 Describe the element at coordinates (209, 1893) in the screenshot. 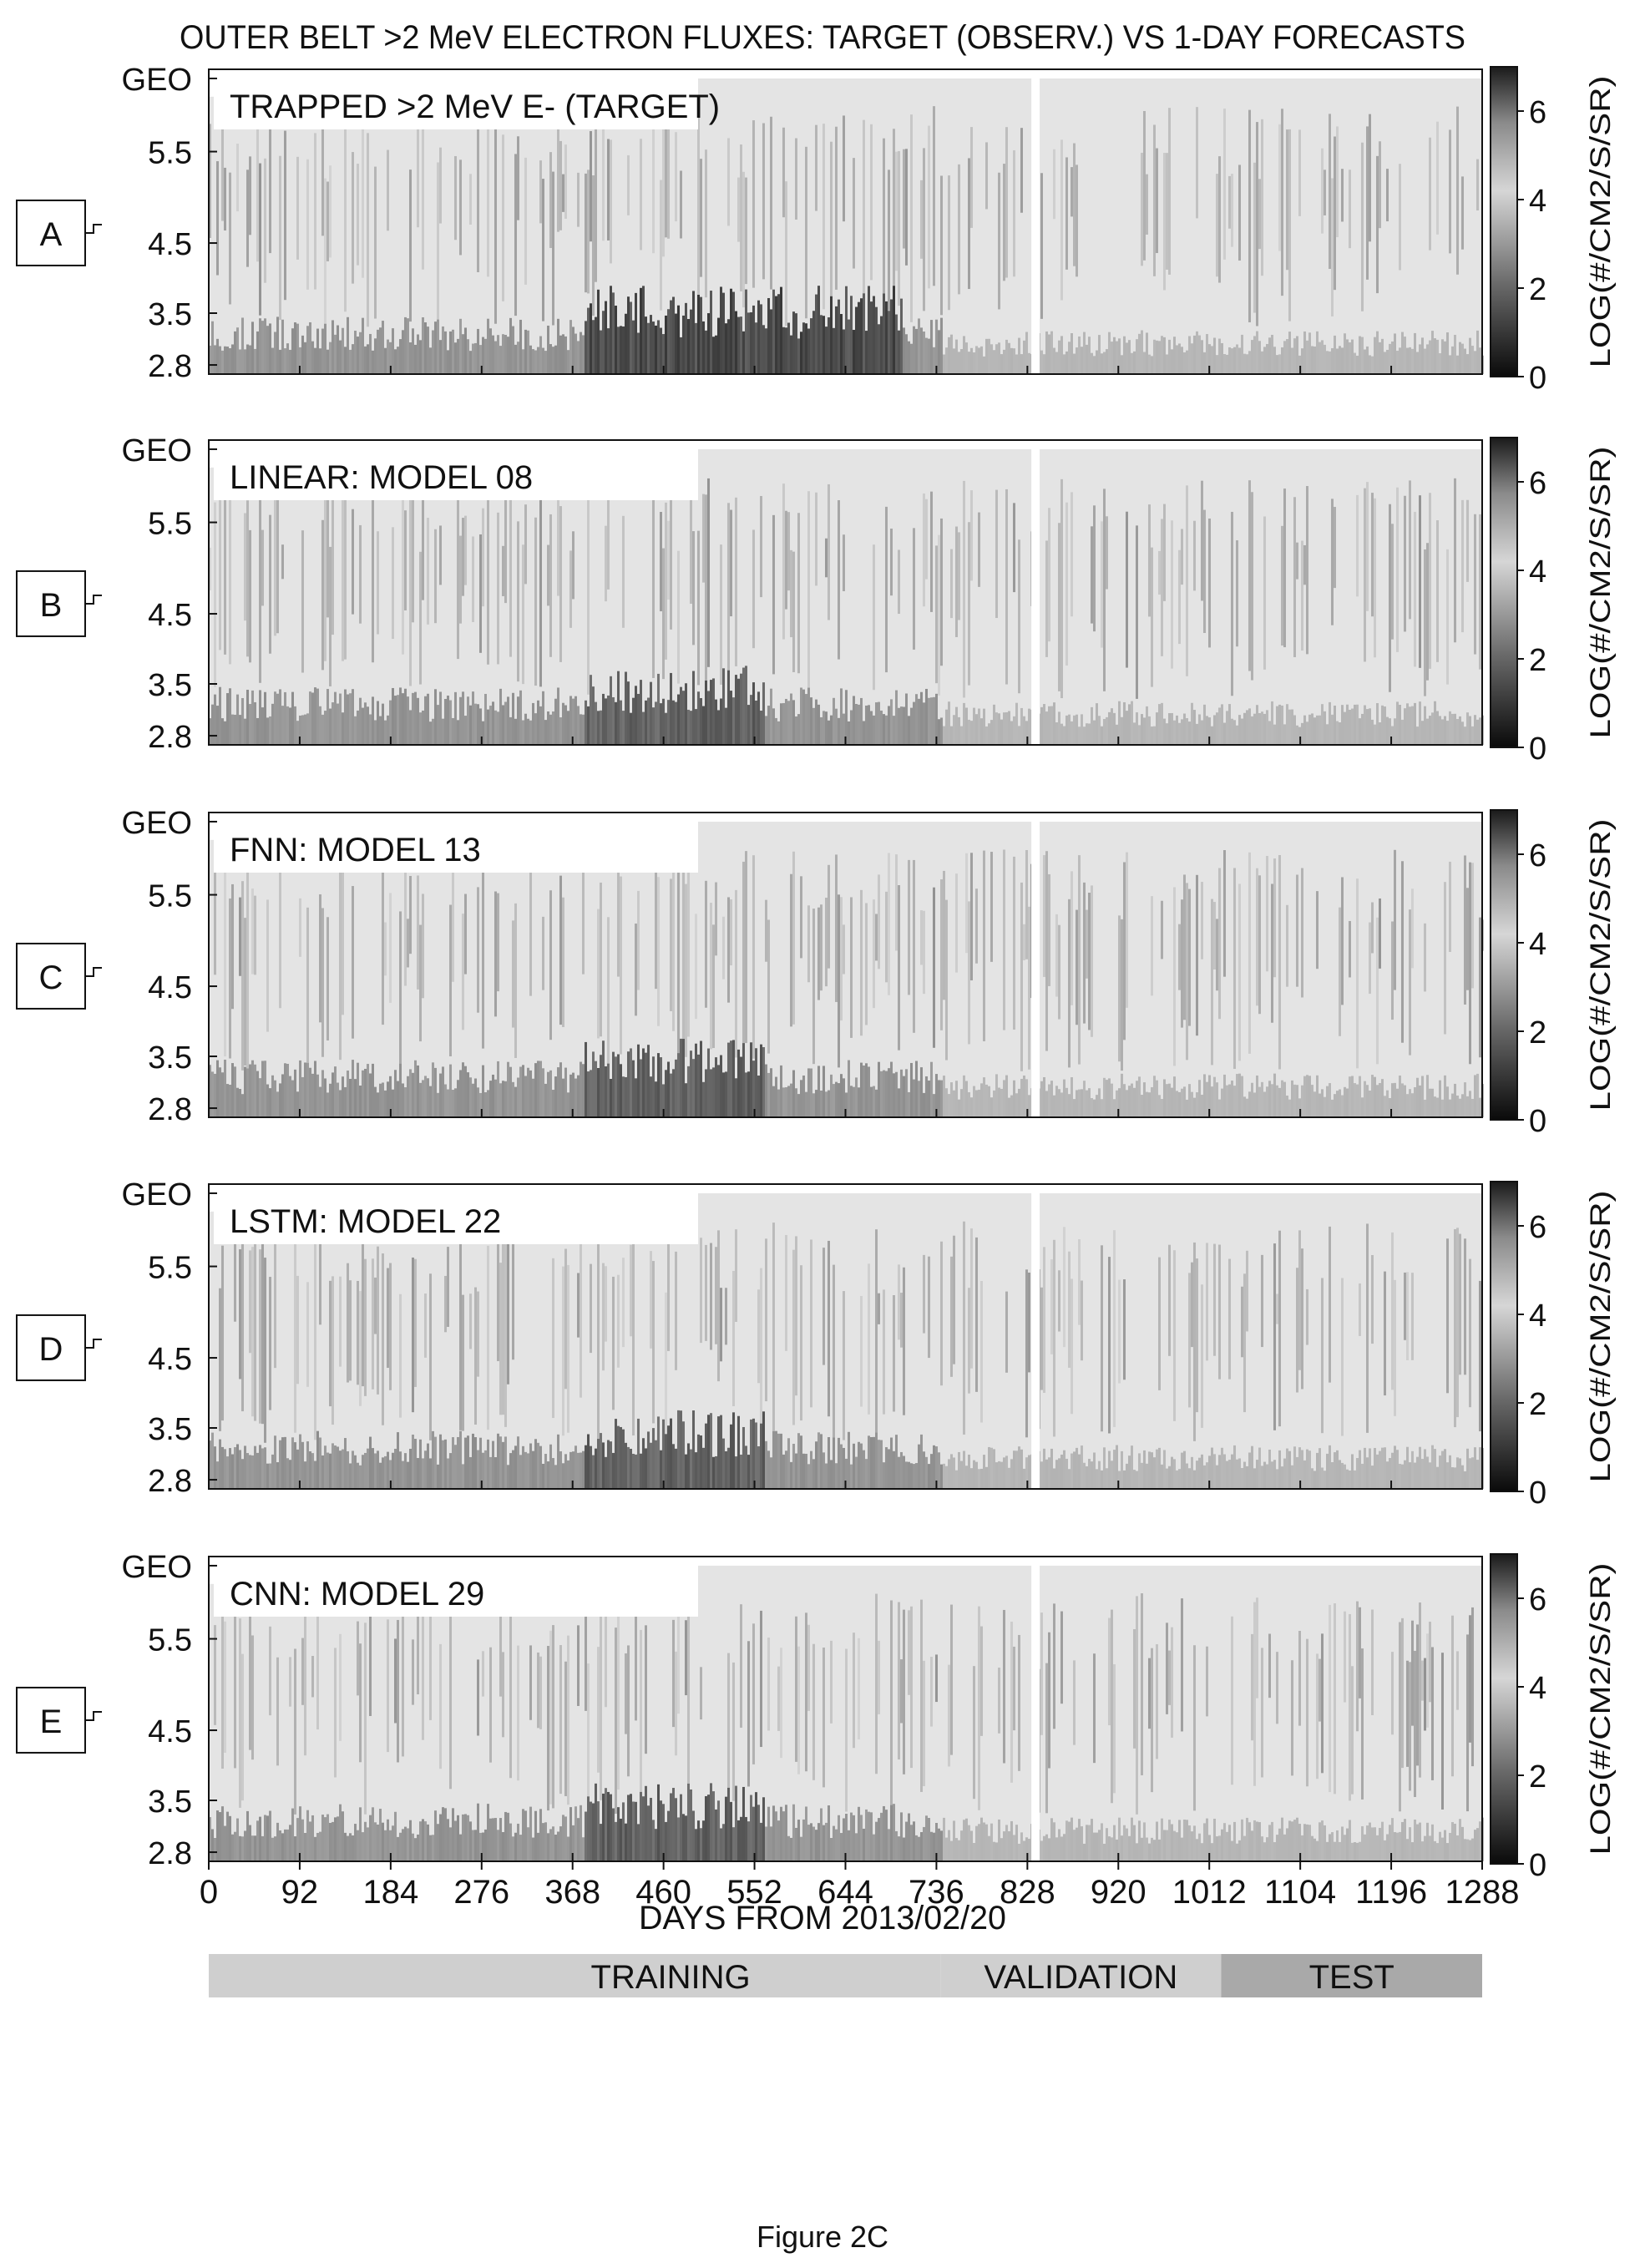

I see `x-tick-label: 0` at that location.